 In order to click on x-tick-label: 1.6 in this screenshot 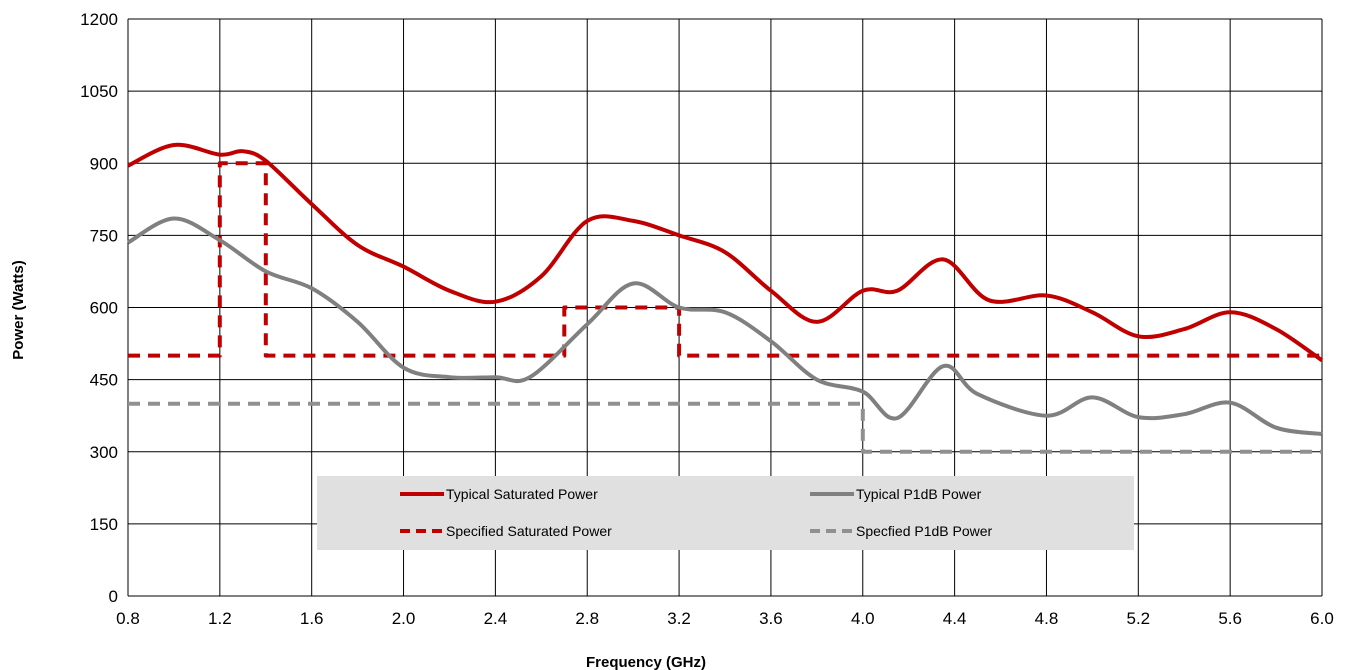, I will do `click(312, 618)`.